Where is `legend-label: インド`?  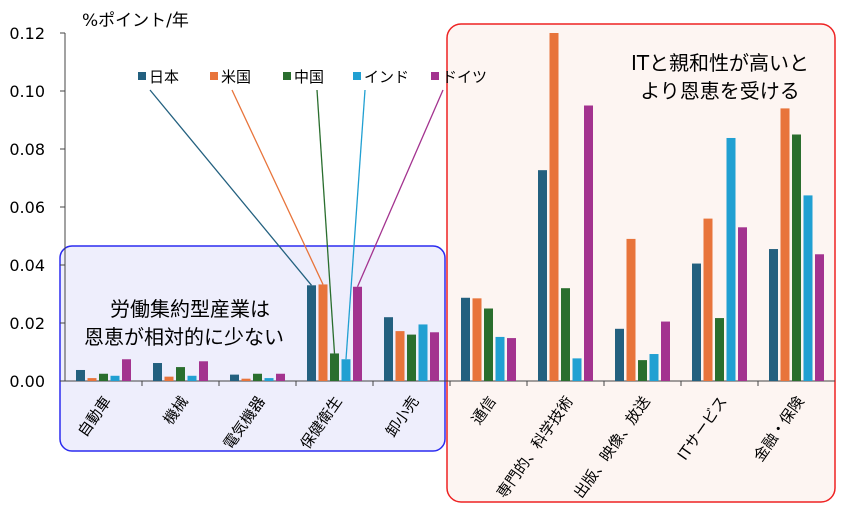
legend-label: インド is located at coordinates (386, 77).